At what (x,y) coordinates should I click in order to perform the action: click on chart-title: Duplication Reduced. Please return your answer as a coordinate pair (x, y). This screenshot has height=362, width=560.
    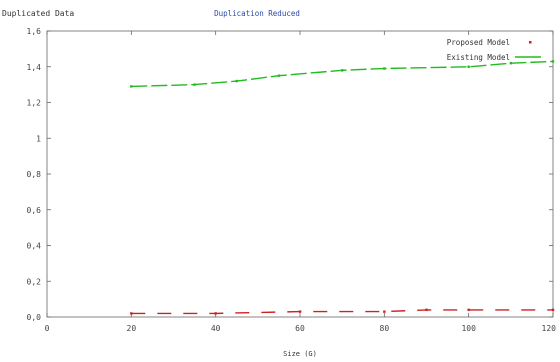
    Looking at the image, I should click on (257, 13).